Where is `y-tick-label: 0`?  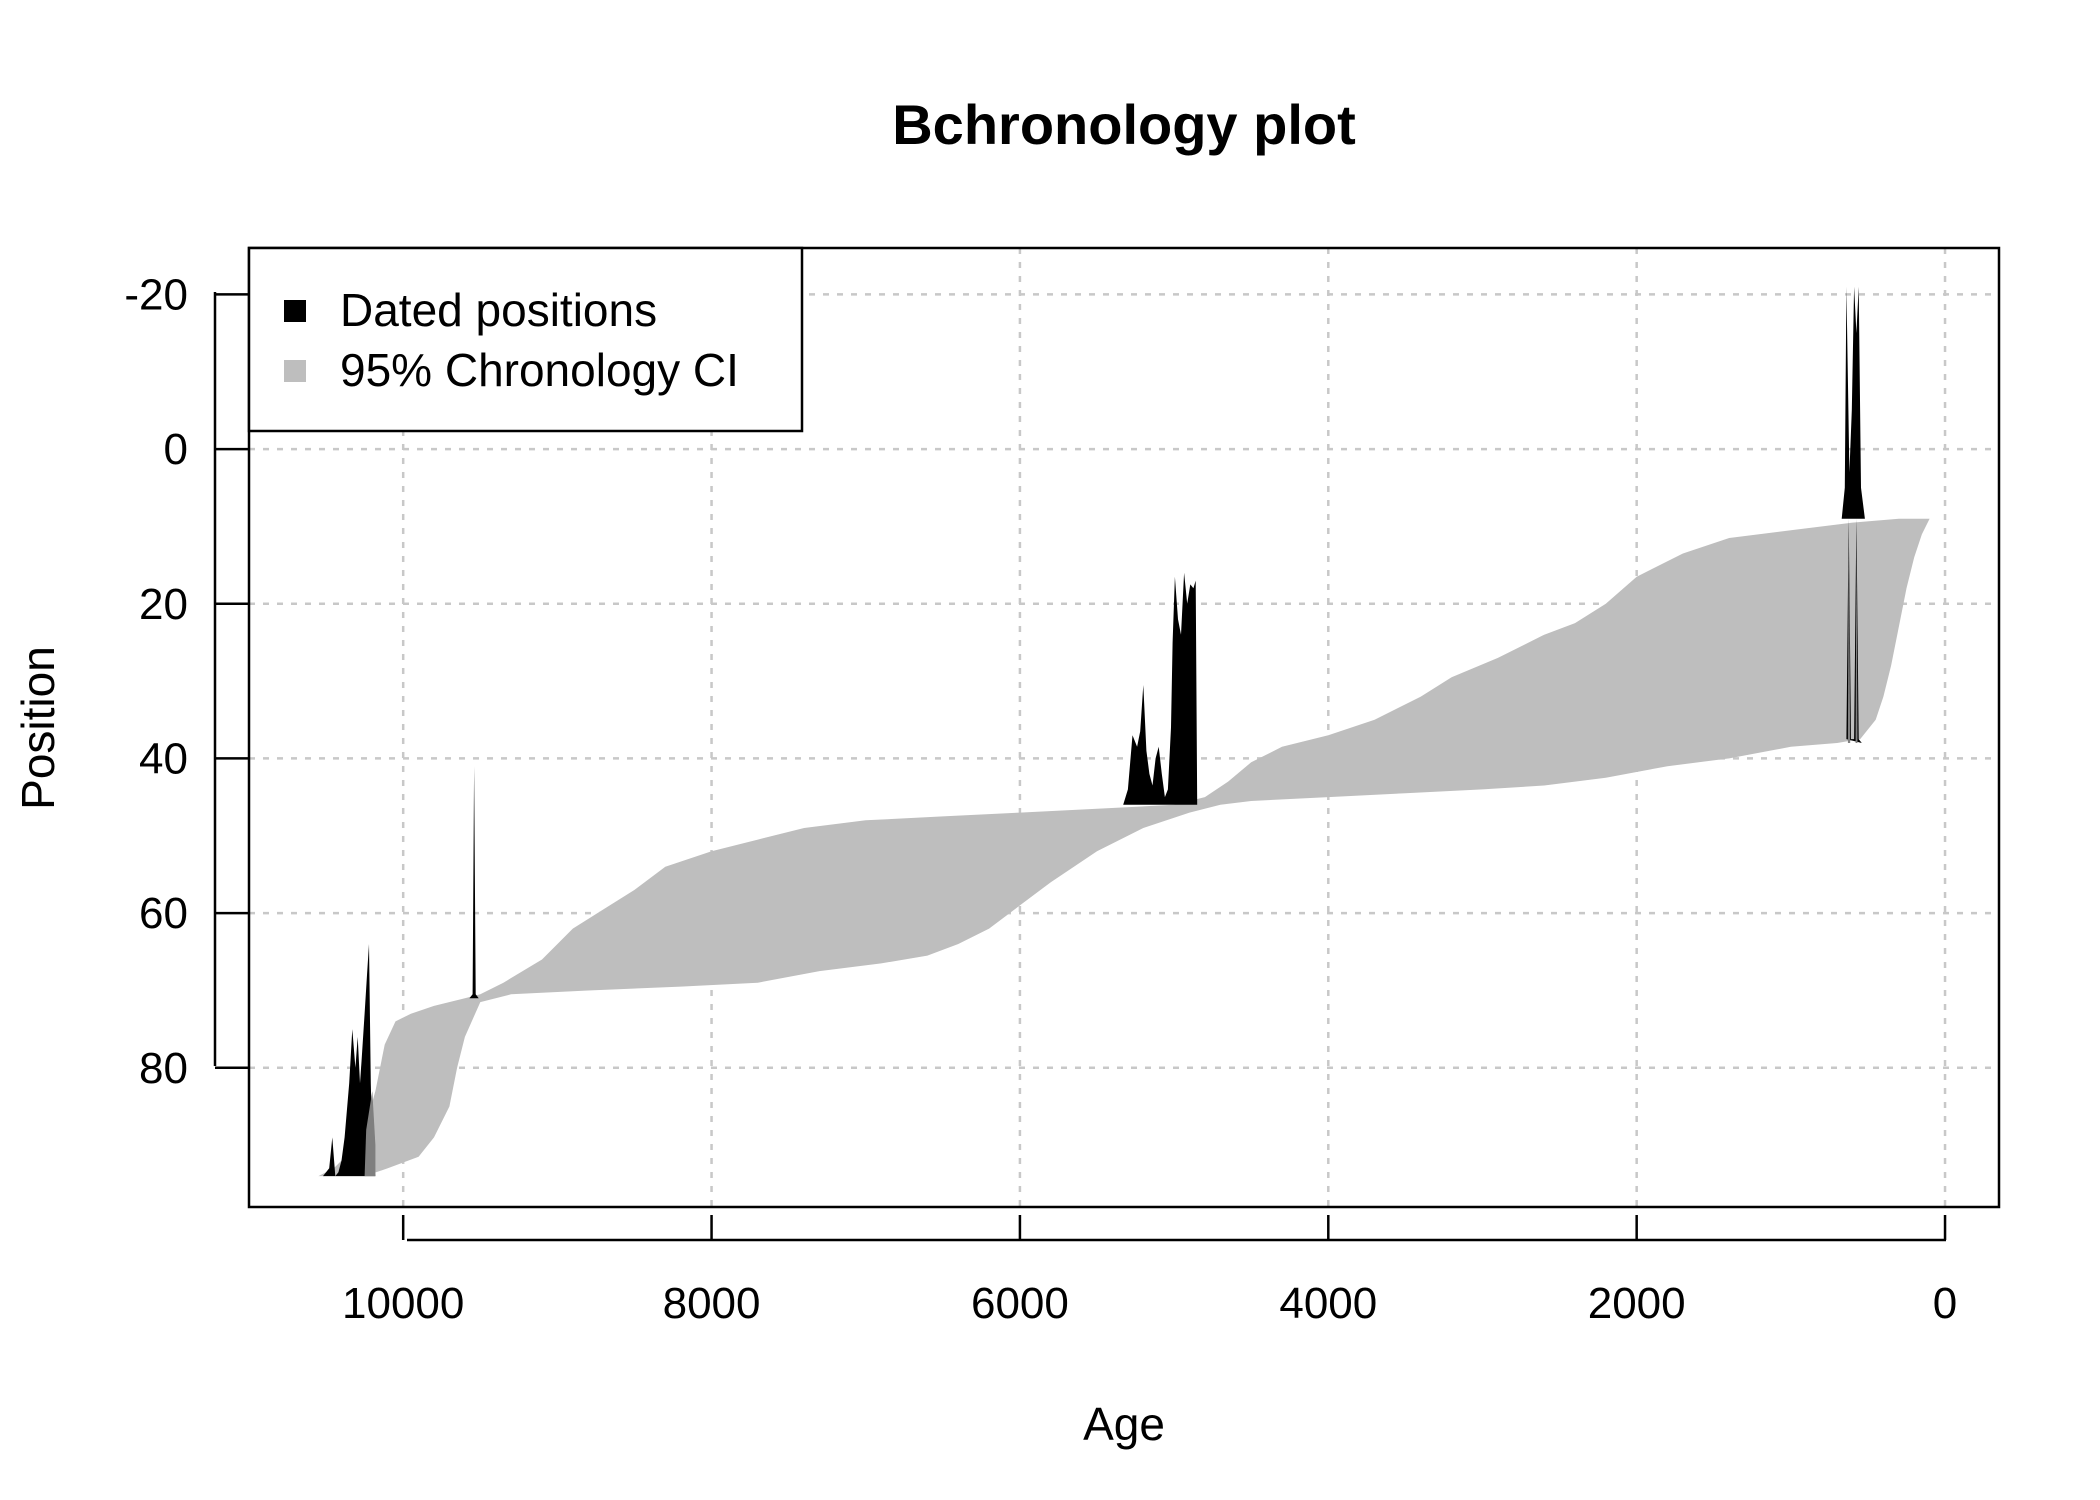
y-tick-label: 0 is located at coordinates (176, 449).